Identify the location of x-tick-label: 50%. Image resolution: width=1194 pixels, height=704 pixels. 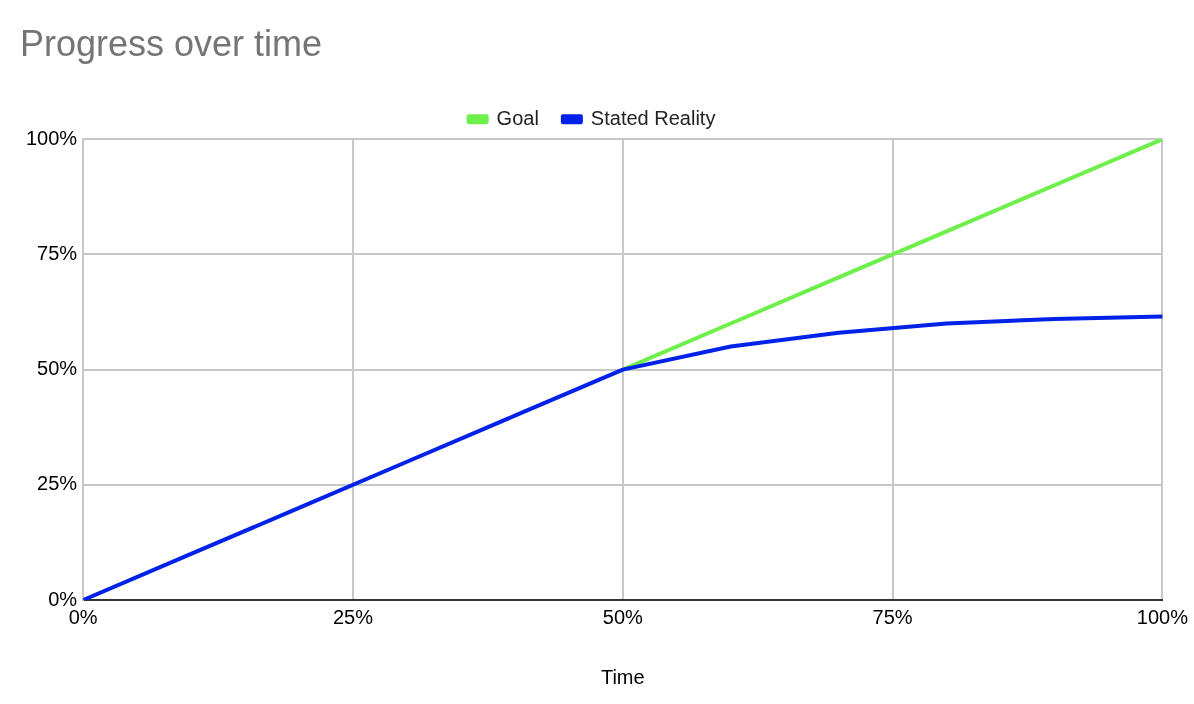
(623, 616).